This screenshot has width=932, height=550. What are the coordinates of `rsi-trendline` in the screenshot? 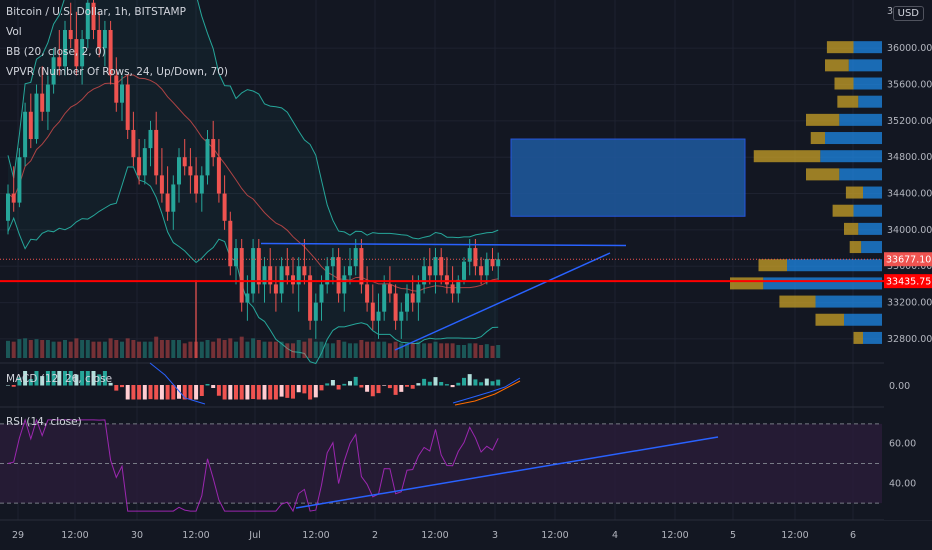 It's located at (507, 472).